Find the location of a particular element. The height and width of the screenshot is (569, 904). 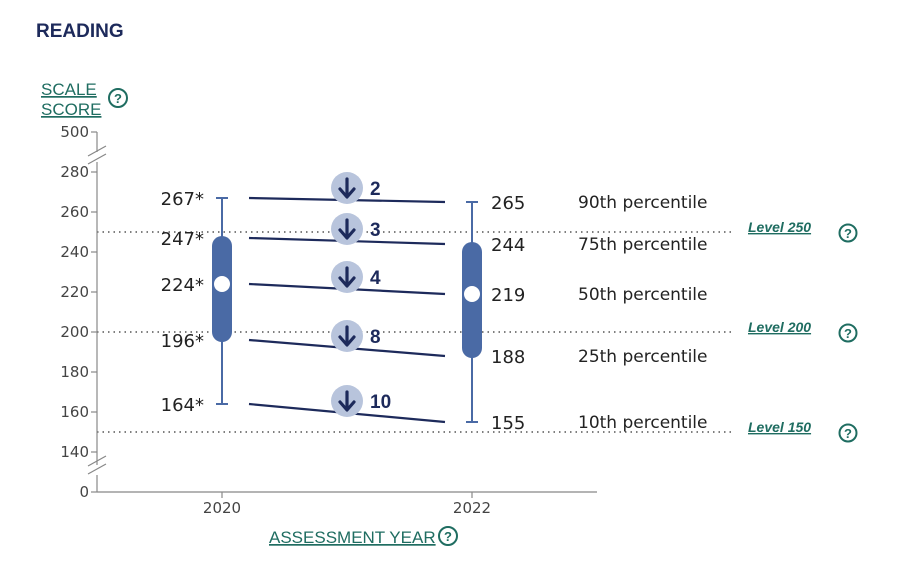

x-axis-label: ASSESSMENT YEAR is located at coordinates (352, 537).